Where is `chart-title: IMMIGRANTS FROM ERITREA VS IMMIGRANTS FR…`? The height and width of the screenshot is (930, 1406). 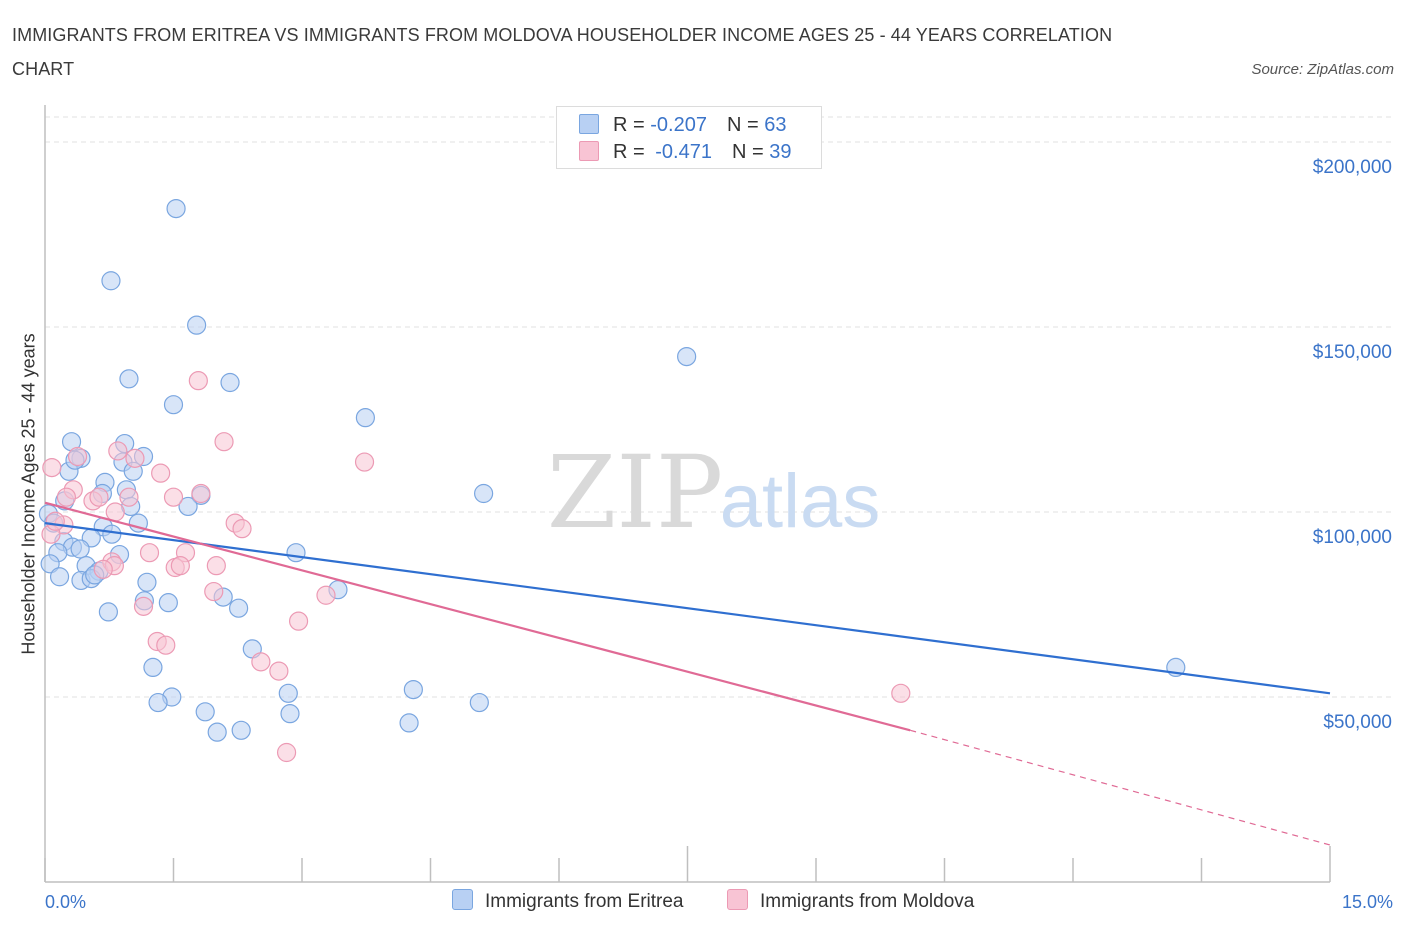 chart-title: IMMIGRANTS FROM ERITREA VS IMMIGRANTS FR… is located at coordinates (562, 52).